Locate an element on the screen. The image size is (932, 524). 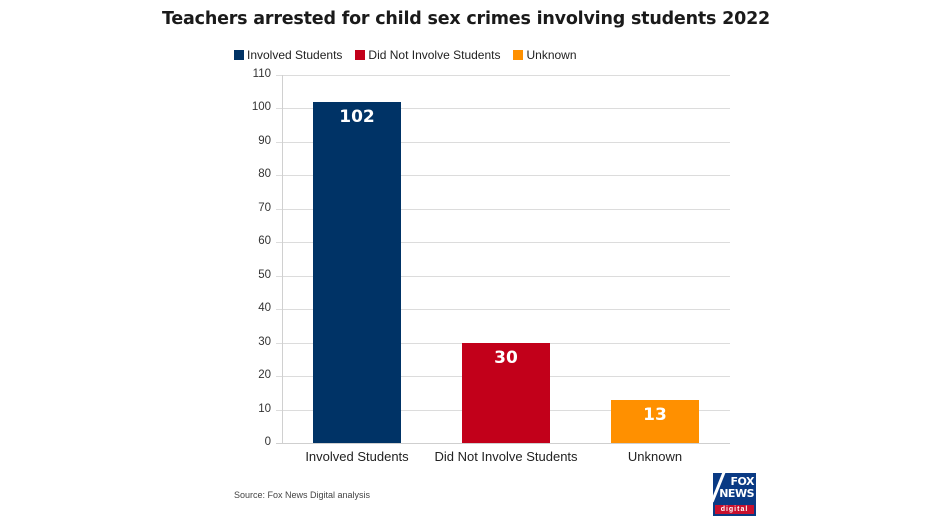
legend-label: Did Not Involve Students is located at coordinates (434, 55).